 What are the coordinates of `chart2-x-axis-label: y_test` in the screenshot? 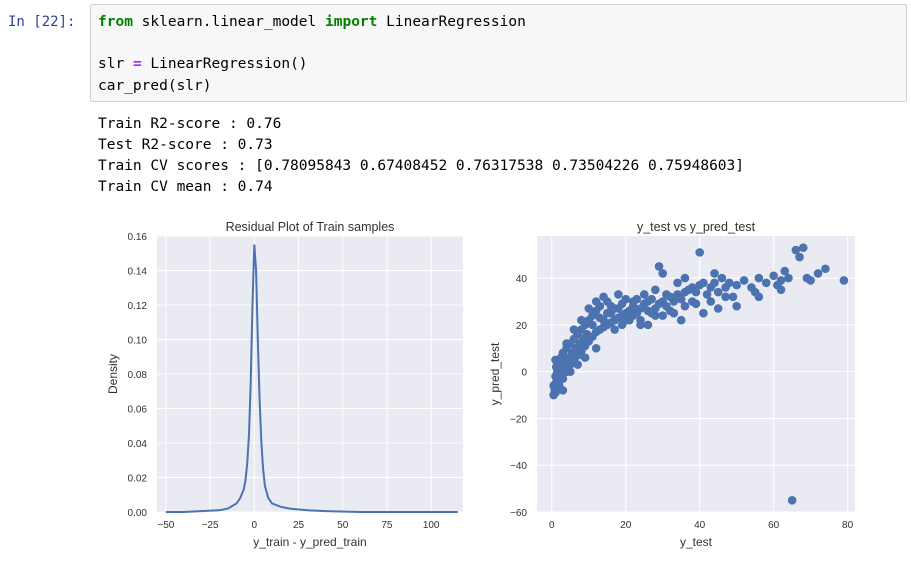 It's located at (696, 542).